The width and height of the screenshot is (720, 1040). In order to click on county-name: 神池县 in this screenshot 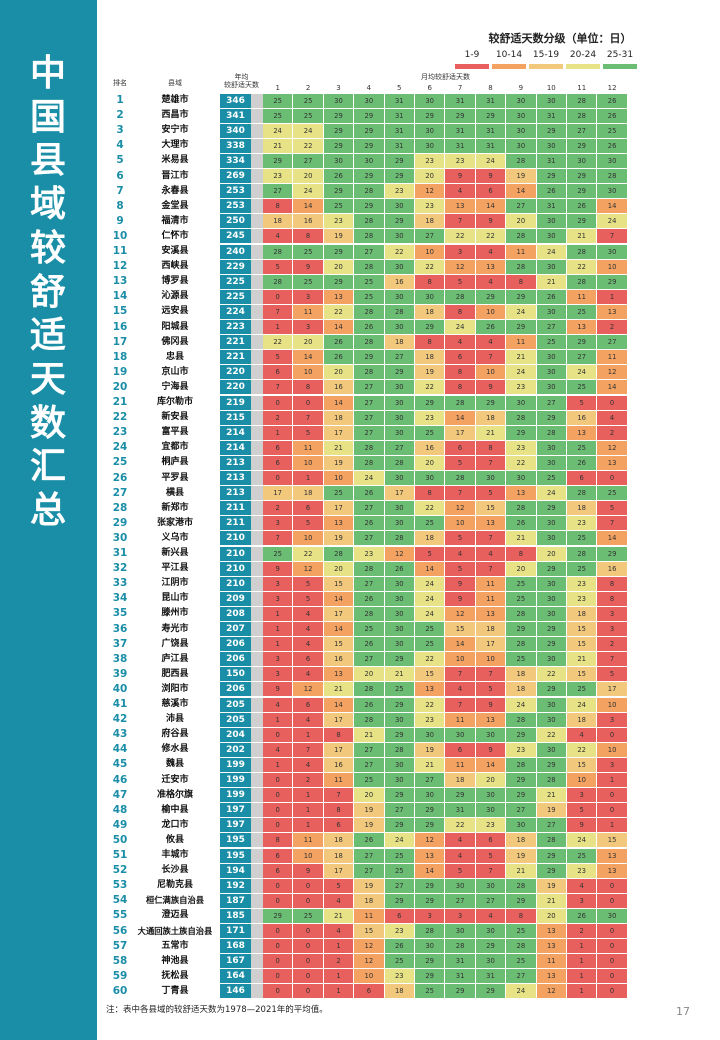, I will do `click(175, 960)`.